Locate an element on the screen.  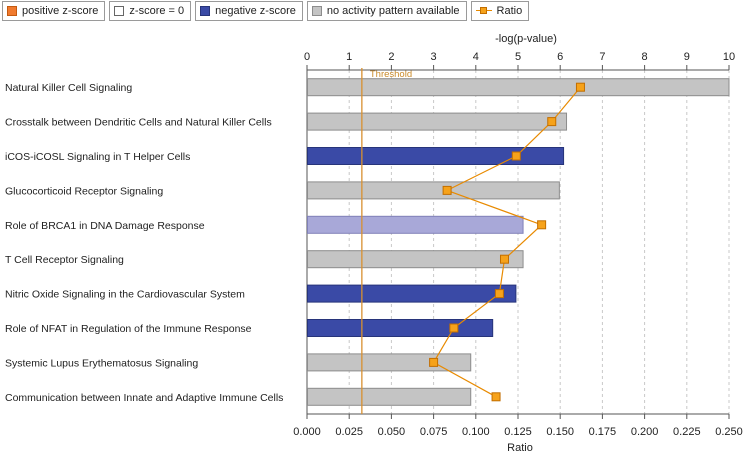
legend-label: no activity pattern available is located at coordinates (393, 11).